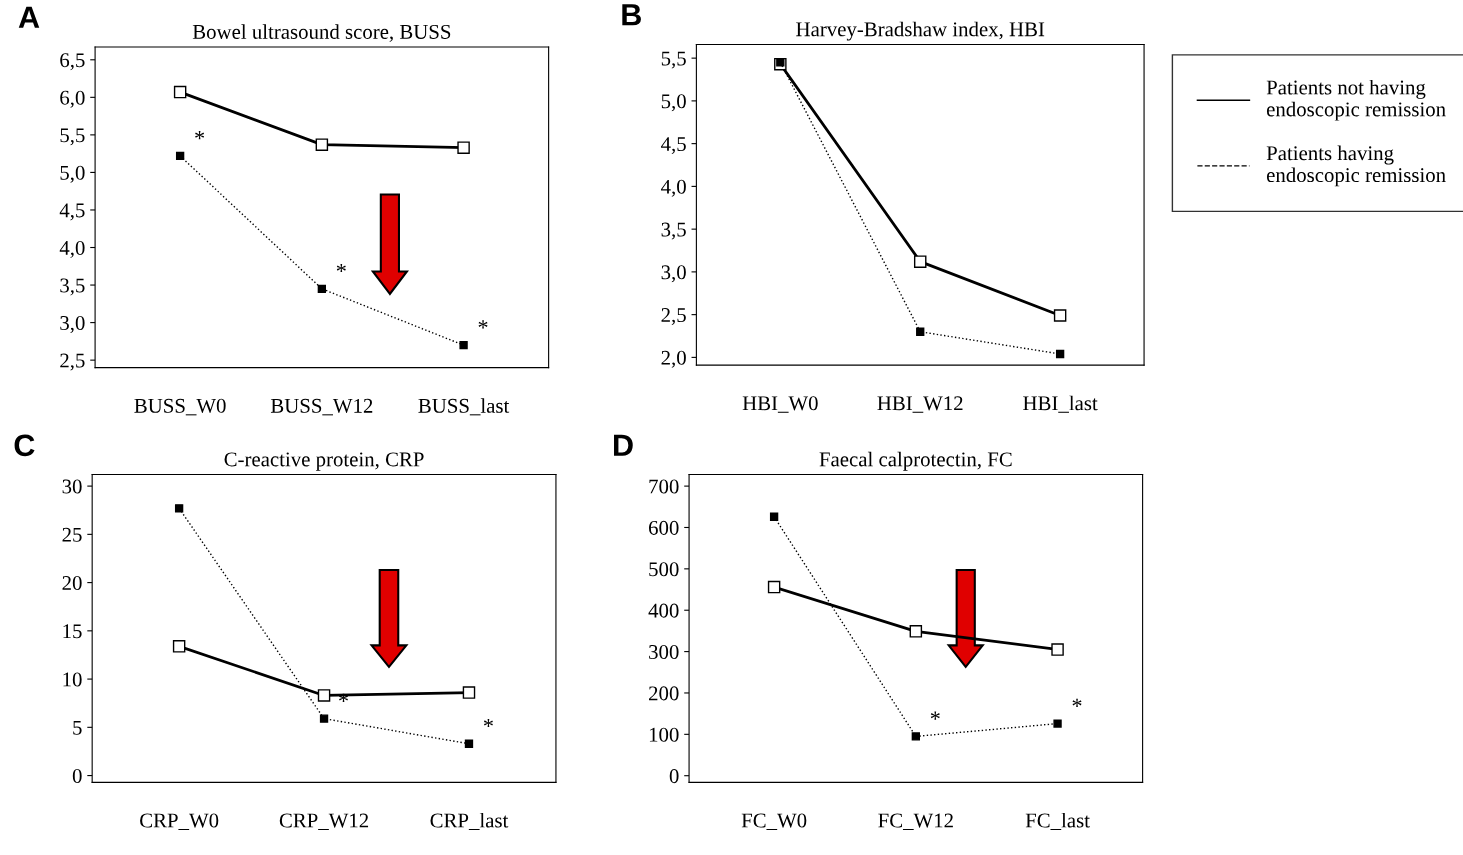  Describe the element at coordinates (72, 583) in the screenshot. I see `y-tick-label: 20` at that location.